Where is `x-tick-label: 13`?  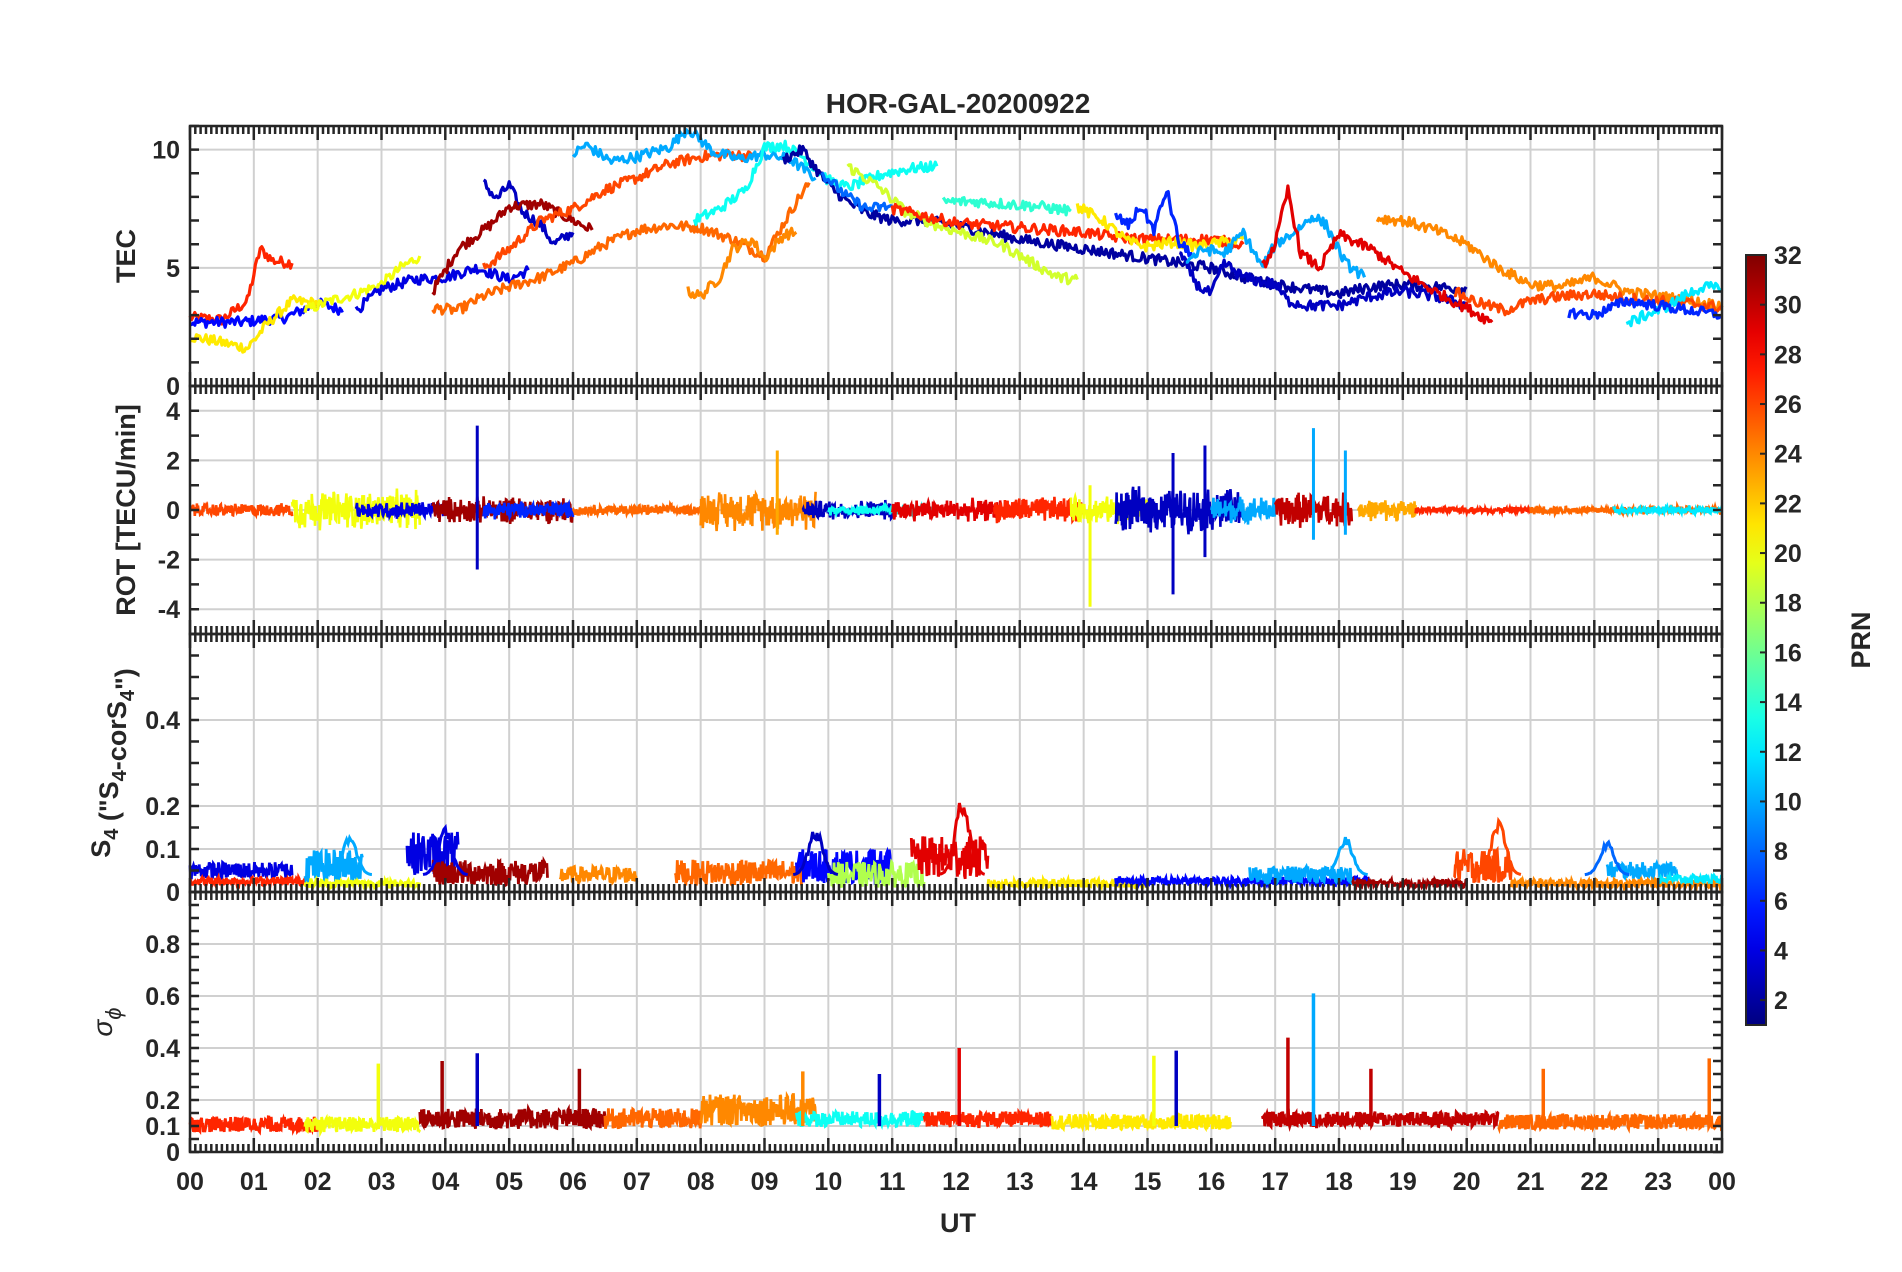 x-tick-label: 13 is located at coordinates (1020, 1182).